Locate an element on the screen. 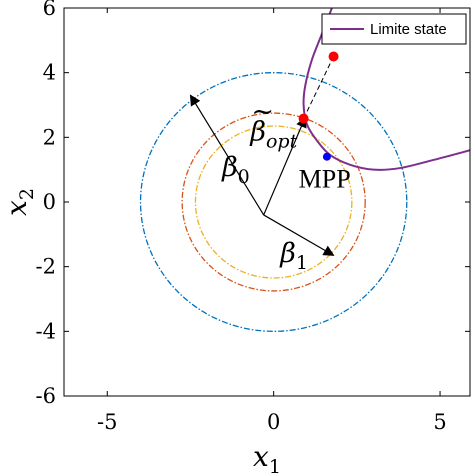 Image resolution: width=474 pixels, height=474 pixels. limit-state-curve is located at coordinates (386, 89).